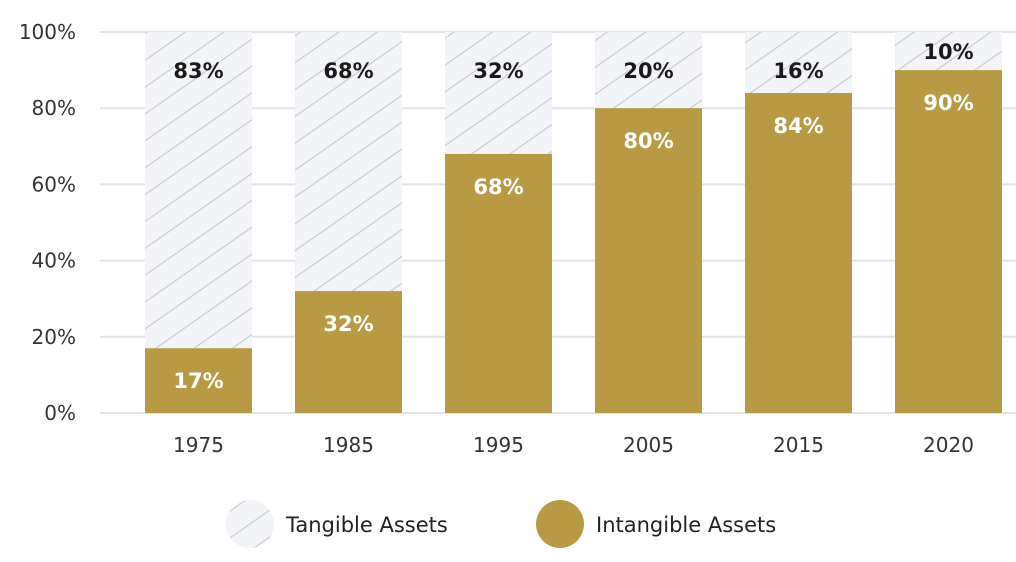  I want to click on y-tick-label: 100%, so click(47, 32).